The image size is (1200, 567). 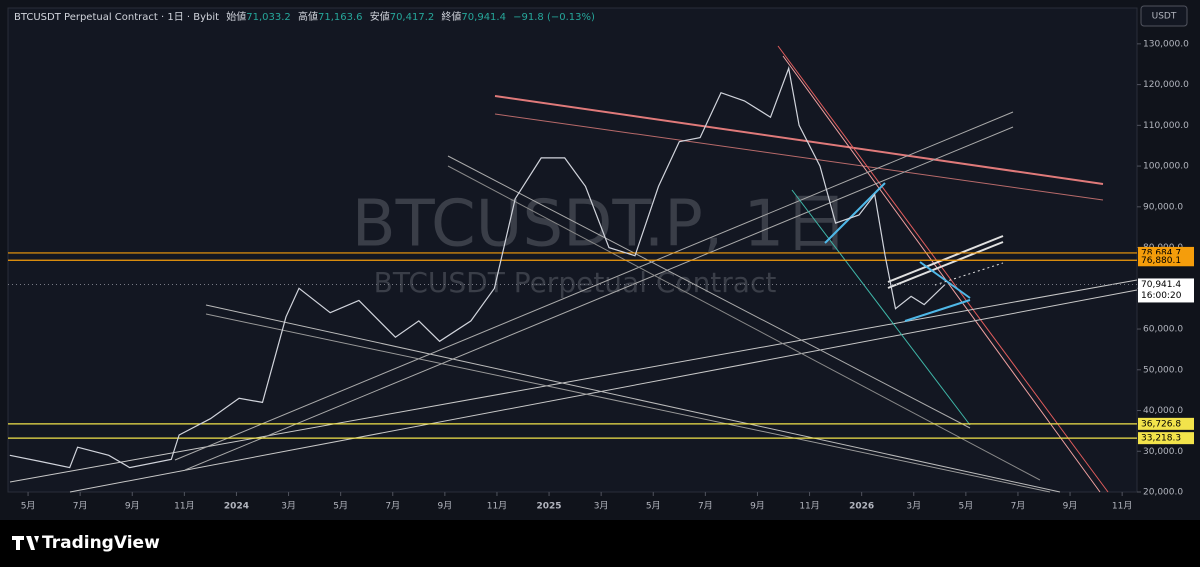 What do you see at coordinates (268, 17) in the screenshot?
I see `open: 71,033.2` at bounding box center [268, 17].